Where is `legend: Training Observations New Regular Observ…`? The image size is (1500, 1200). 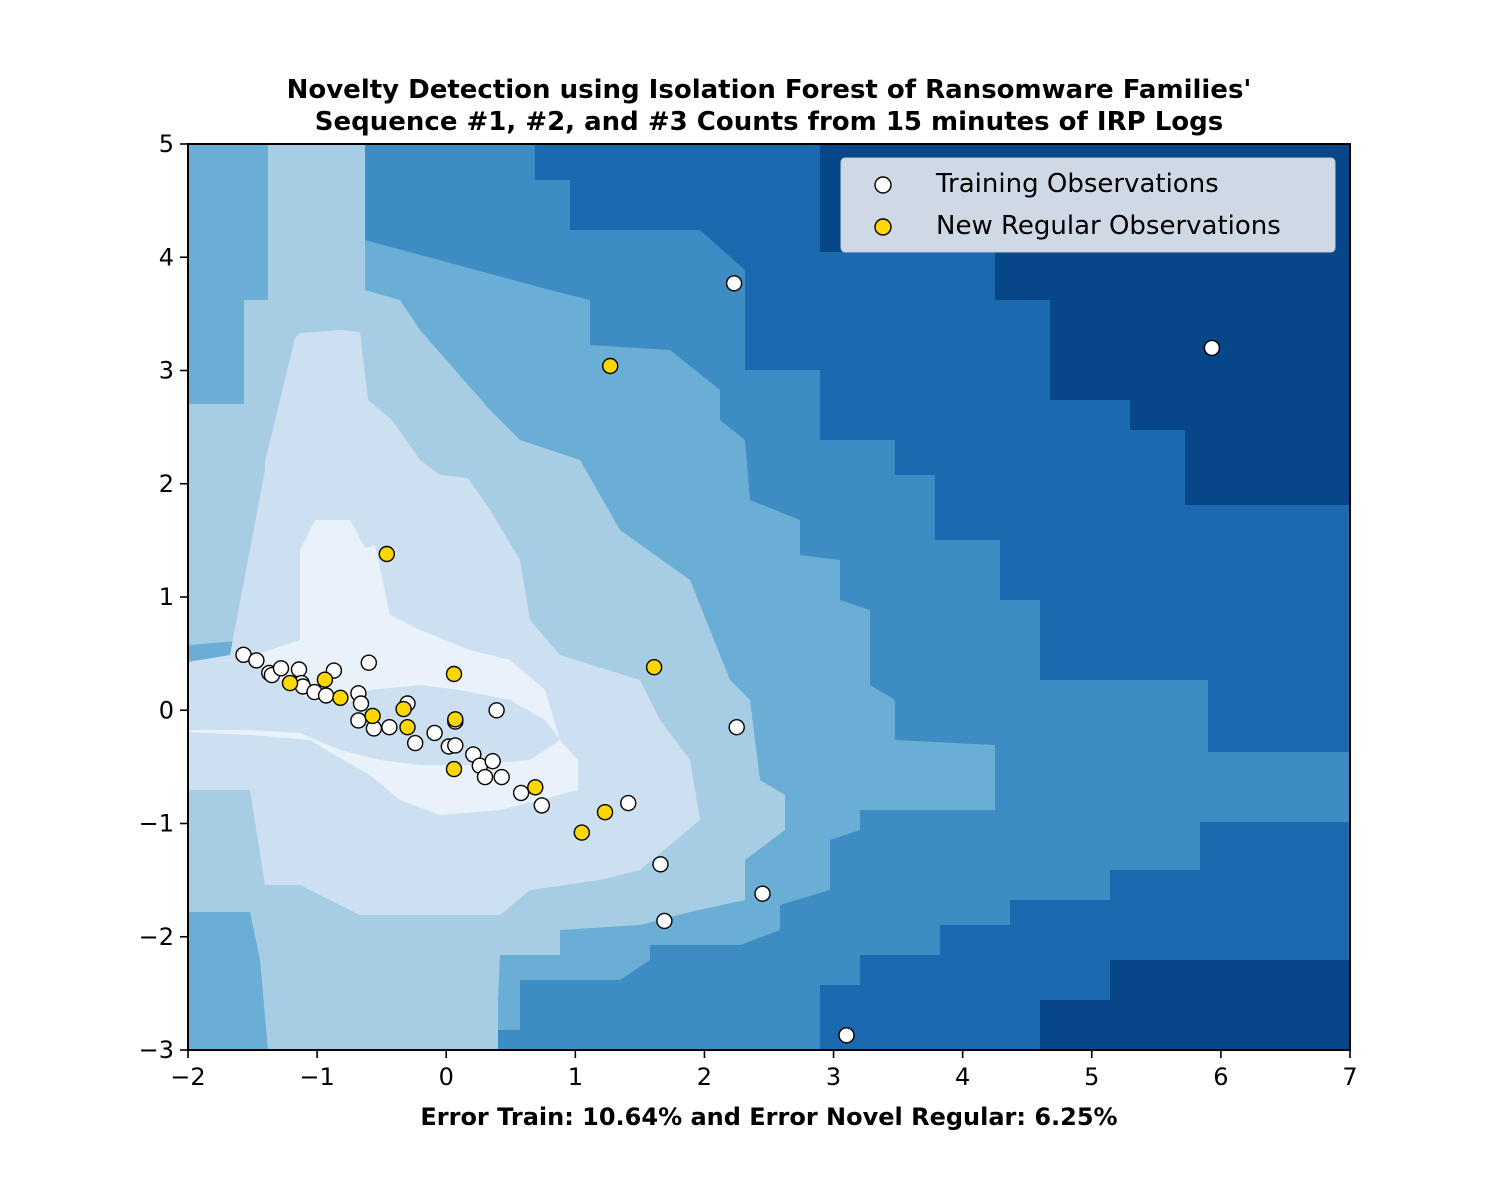
legend: Training Observations New Regular Observ… is located at coordinates (1088, 205).